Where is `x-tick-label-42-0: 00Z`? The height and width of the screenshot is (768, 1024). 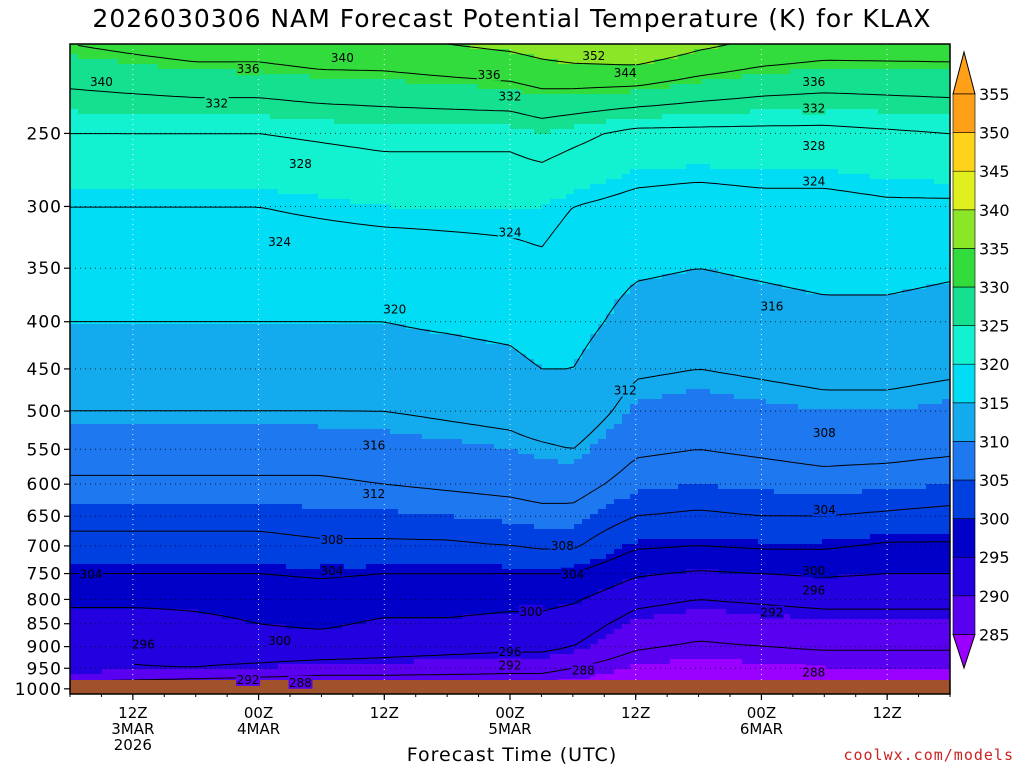
x-tick-label-42-0: 00Z is located at coordinates (509, 713).